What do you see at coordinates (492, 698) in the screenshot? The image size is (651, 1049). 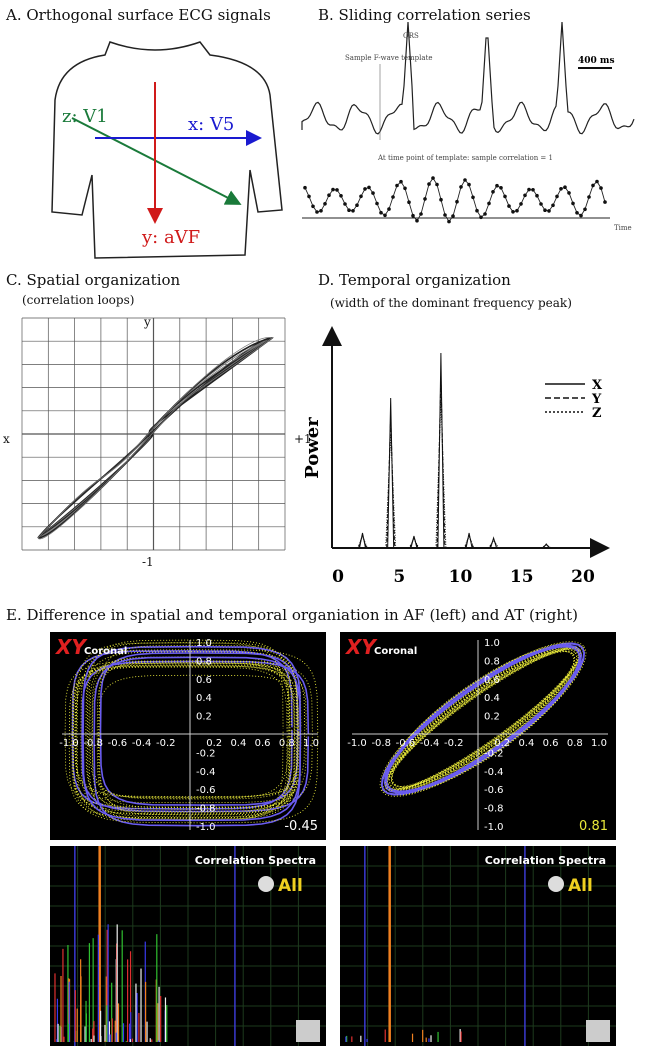 I see `y-tick-label: 0.4` at bounding box center [492, 698].